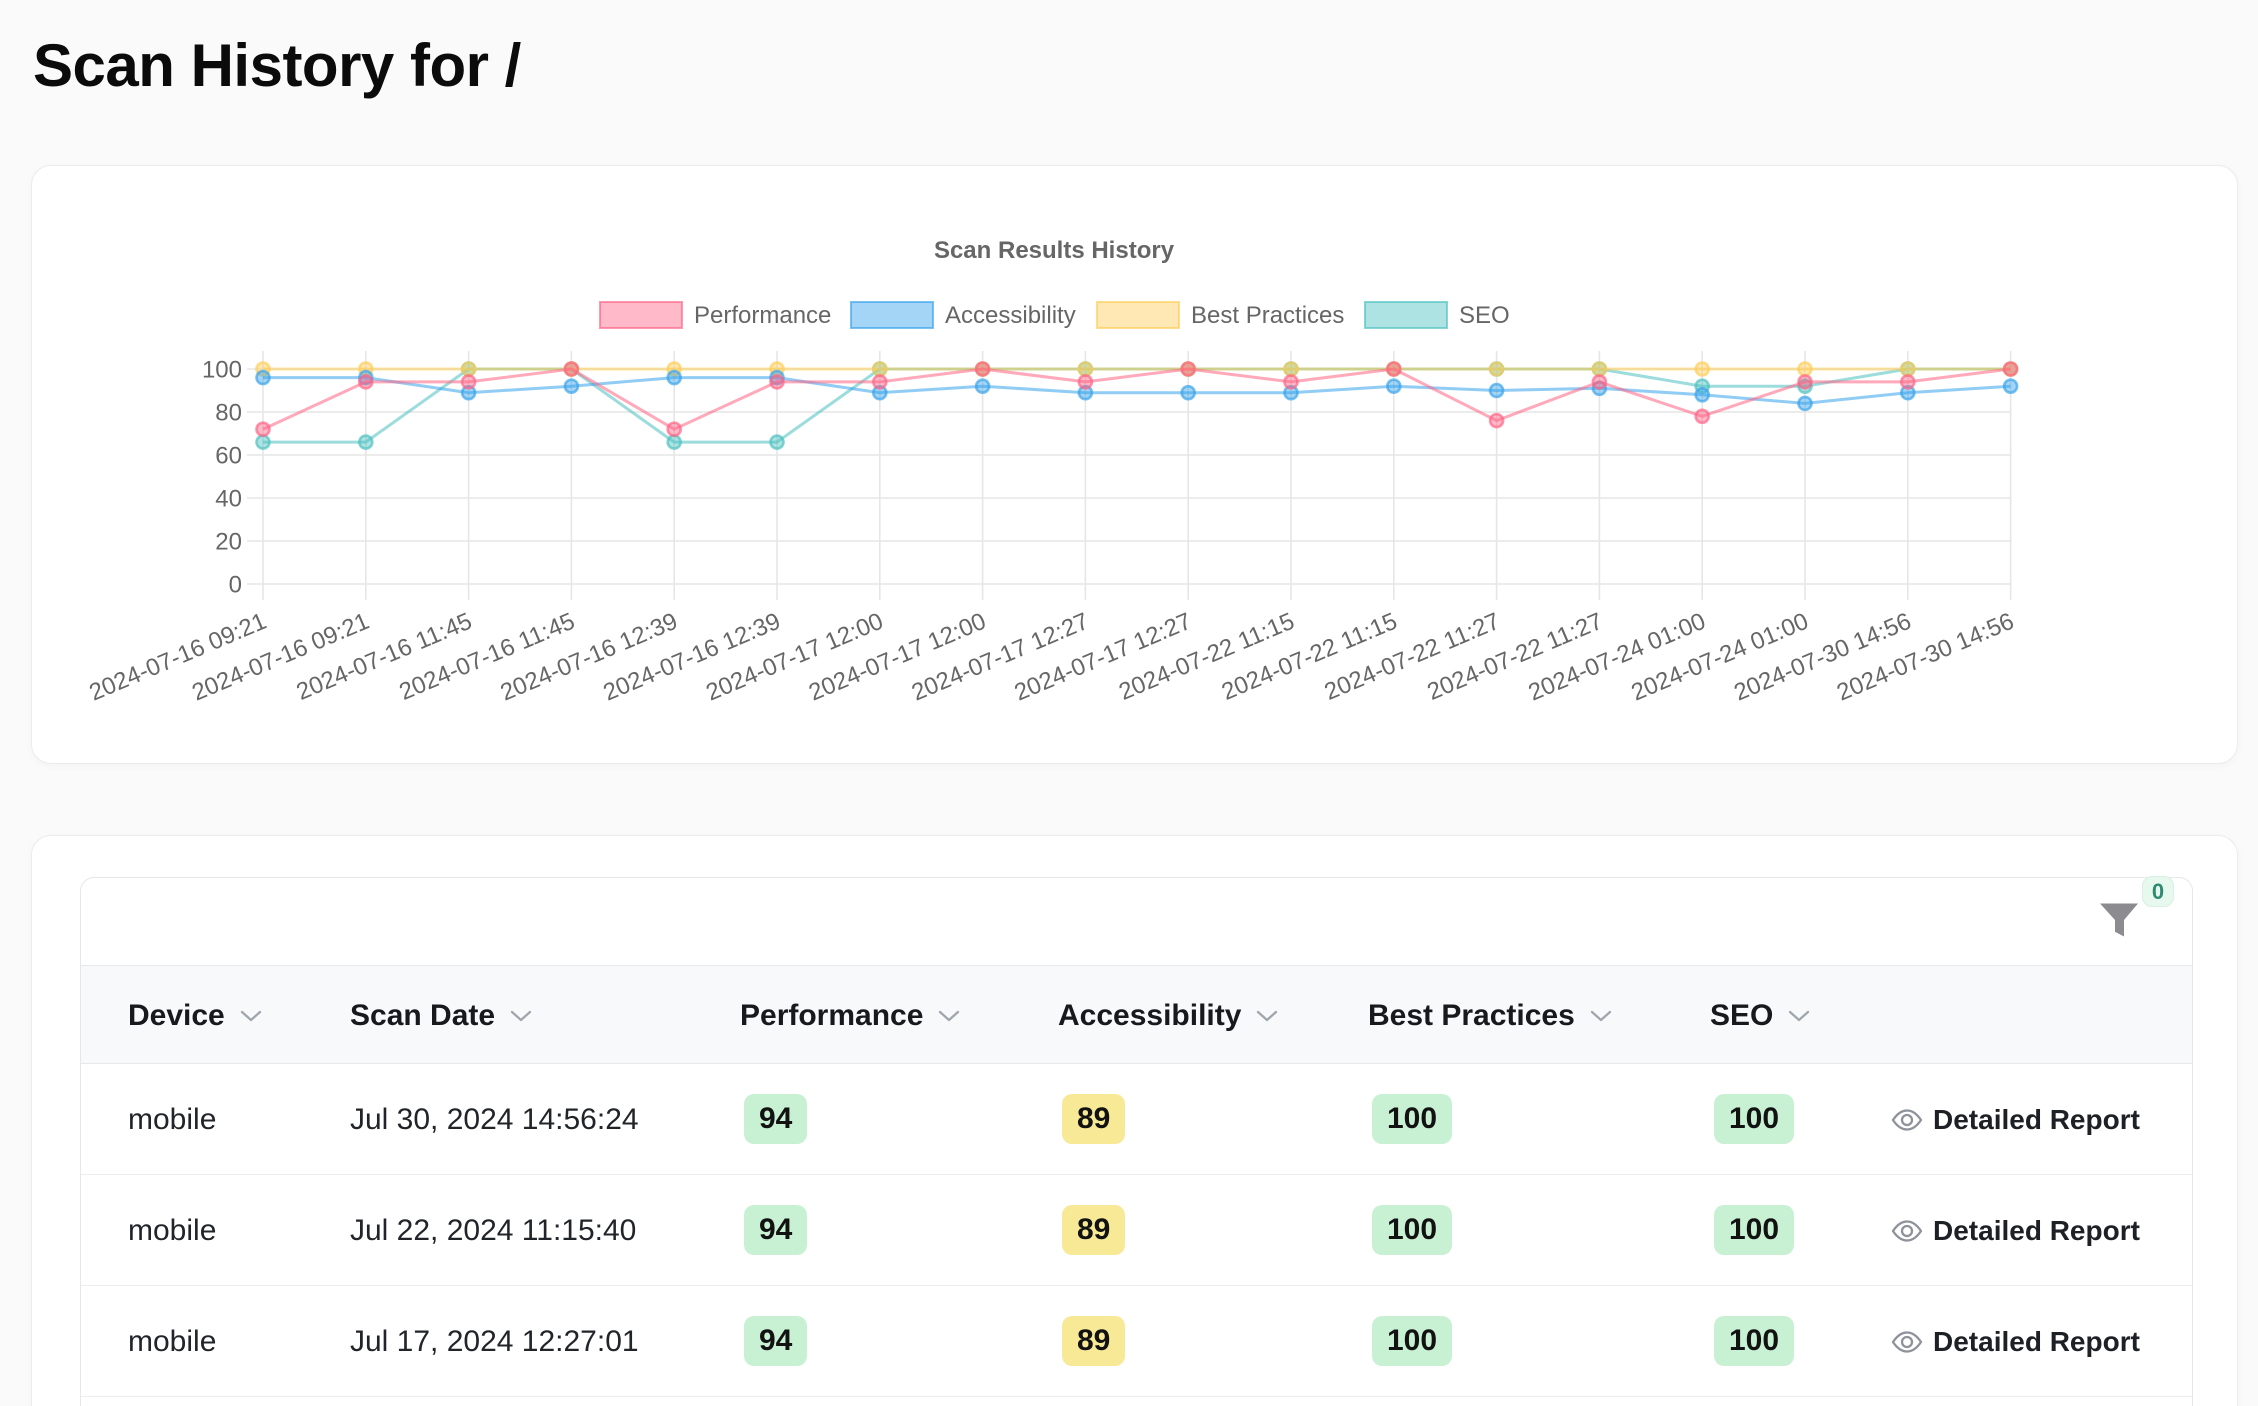 This screenshot has width=2258, height=1406. I want to click on svg-text: 20, so click(228, 542).